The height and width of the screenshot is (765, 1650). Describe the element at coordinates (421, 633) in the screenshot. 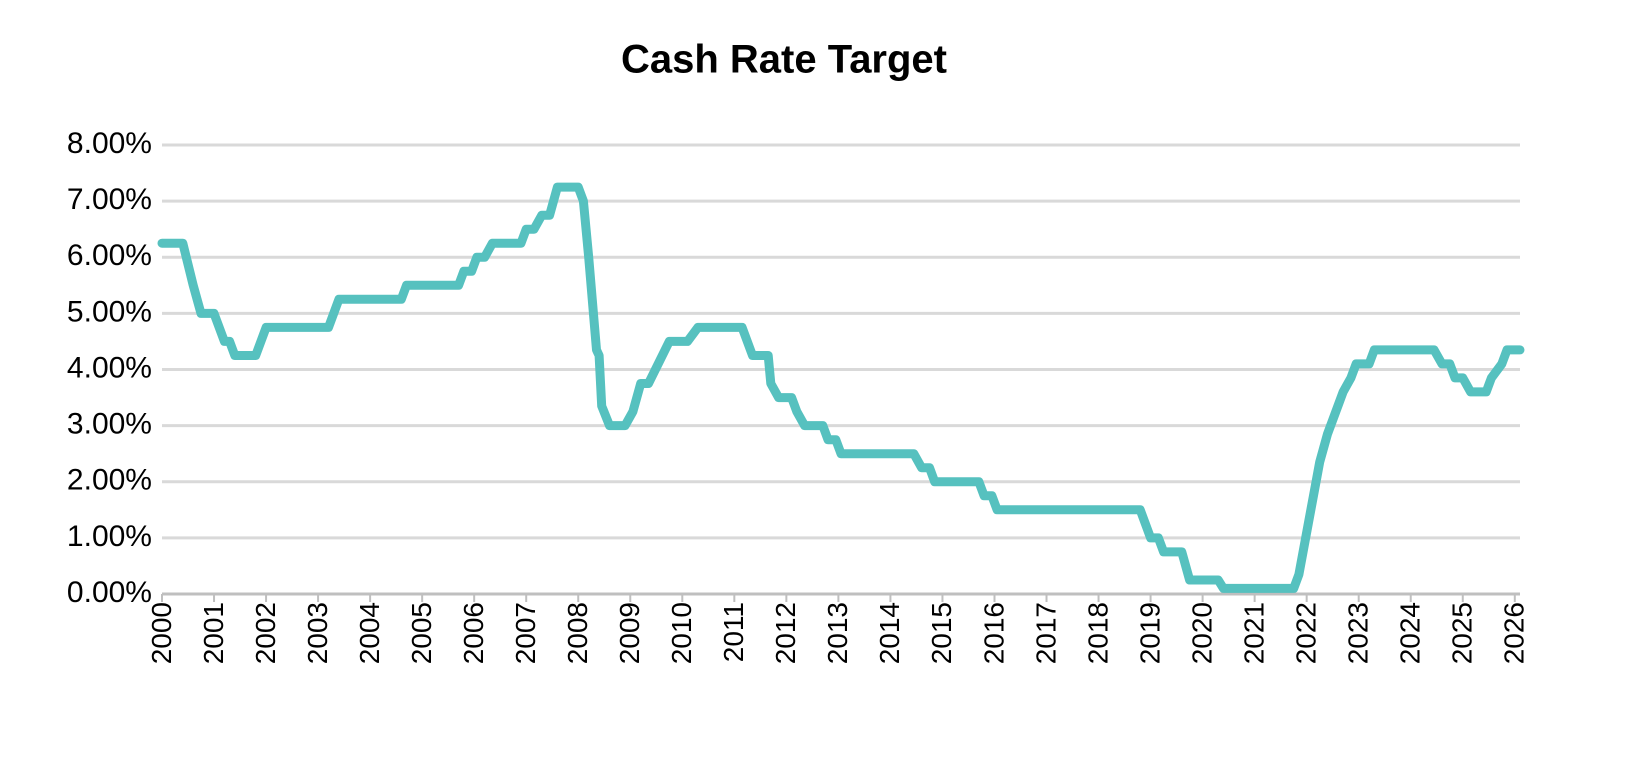

I see `x-tick-label: 2005` at that location.